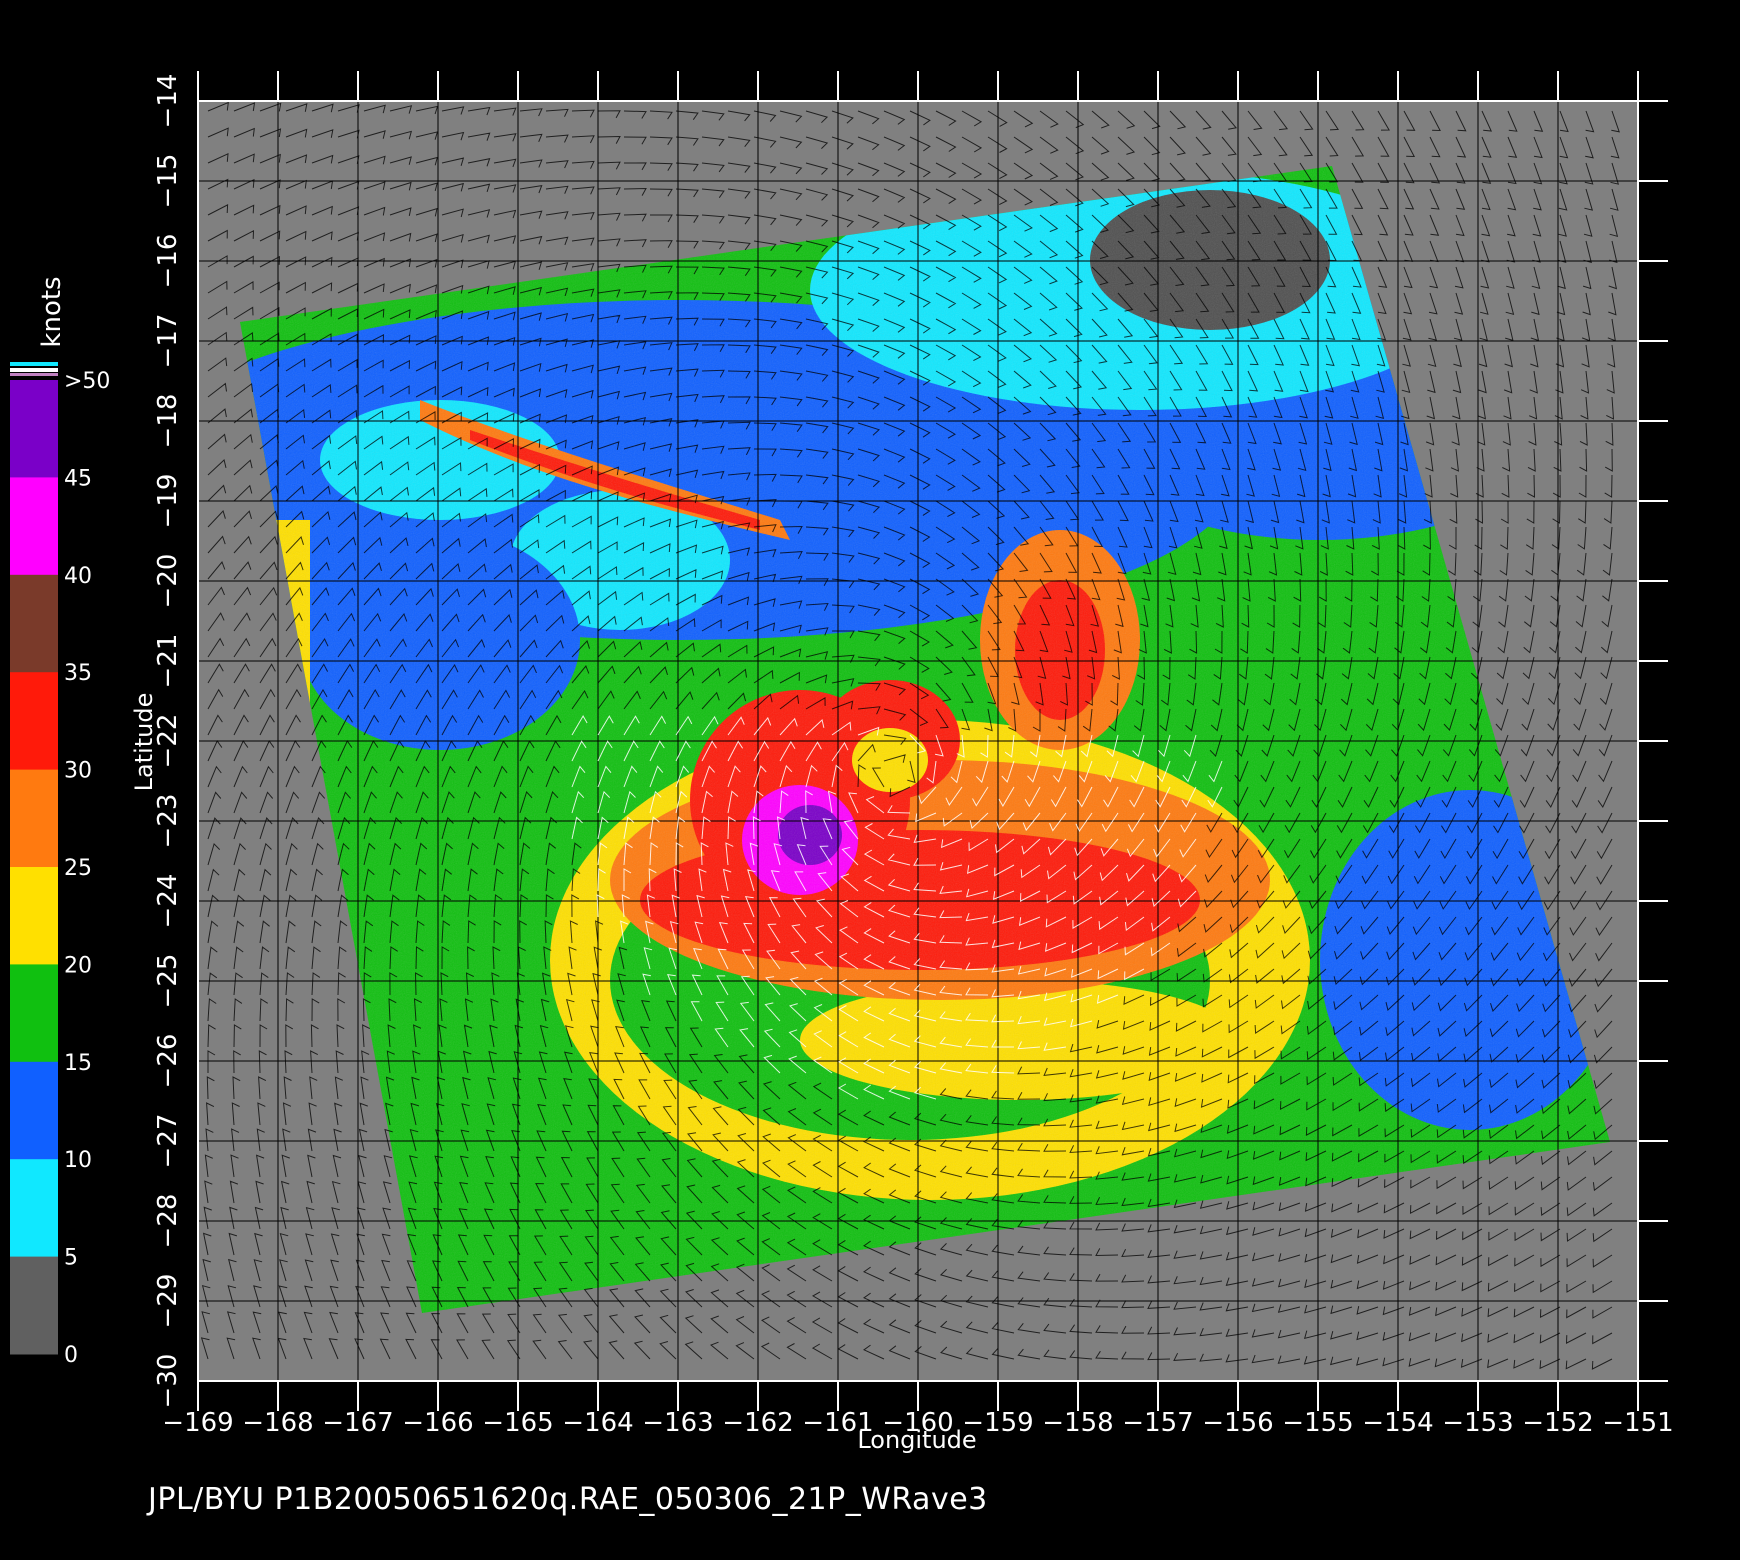 The image size is (1740, 1560). Describe the element at coordinates (197, 1423) in the screenshot. I see `longitude-tick-label: −169` at that location.